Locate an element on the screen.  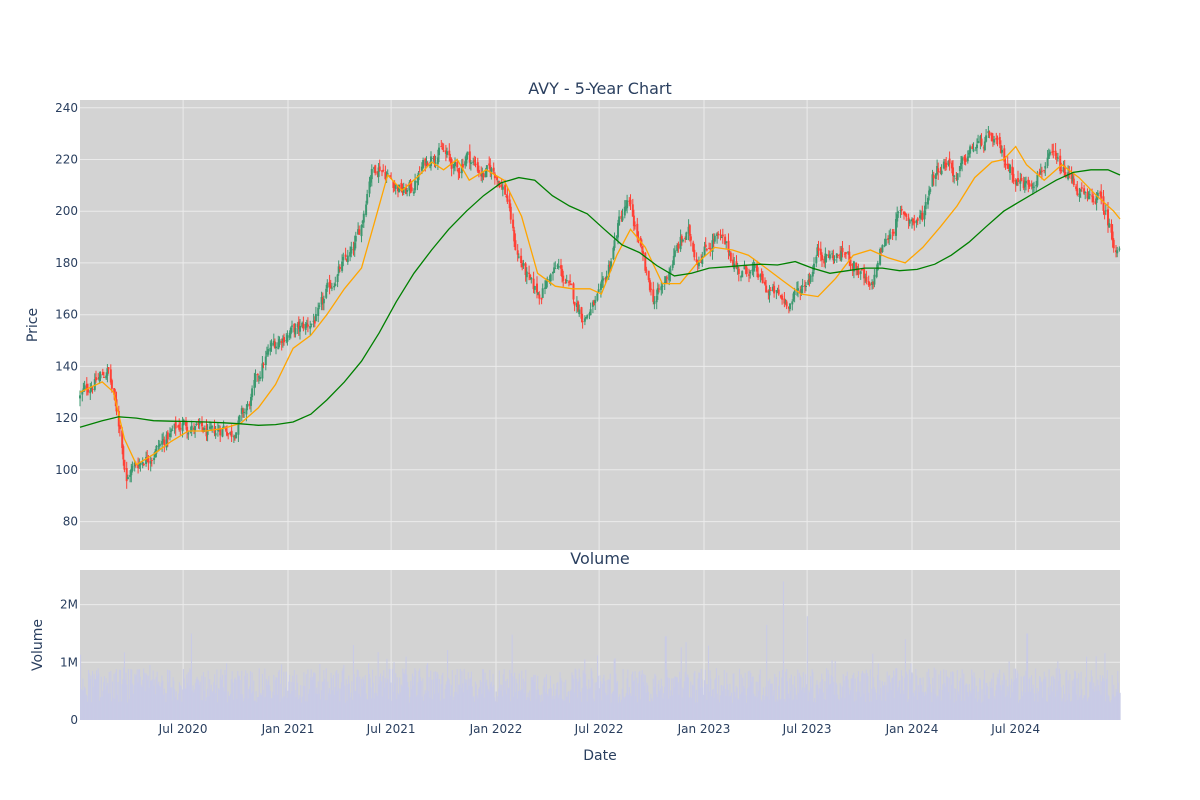
volume-chart-title: Volume is located at coordinates (600, 558).